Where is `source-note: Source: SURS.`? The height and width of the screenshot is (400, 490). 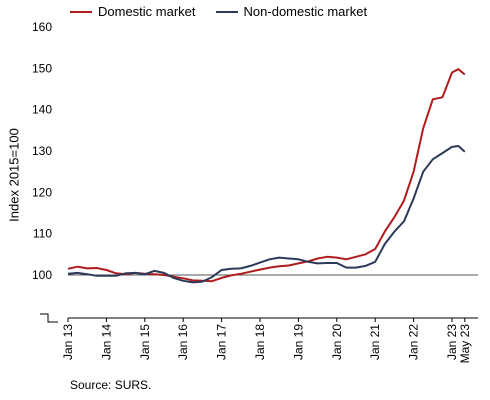 source-note: Source: SURS. is located at coordinates (111, 385).